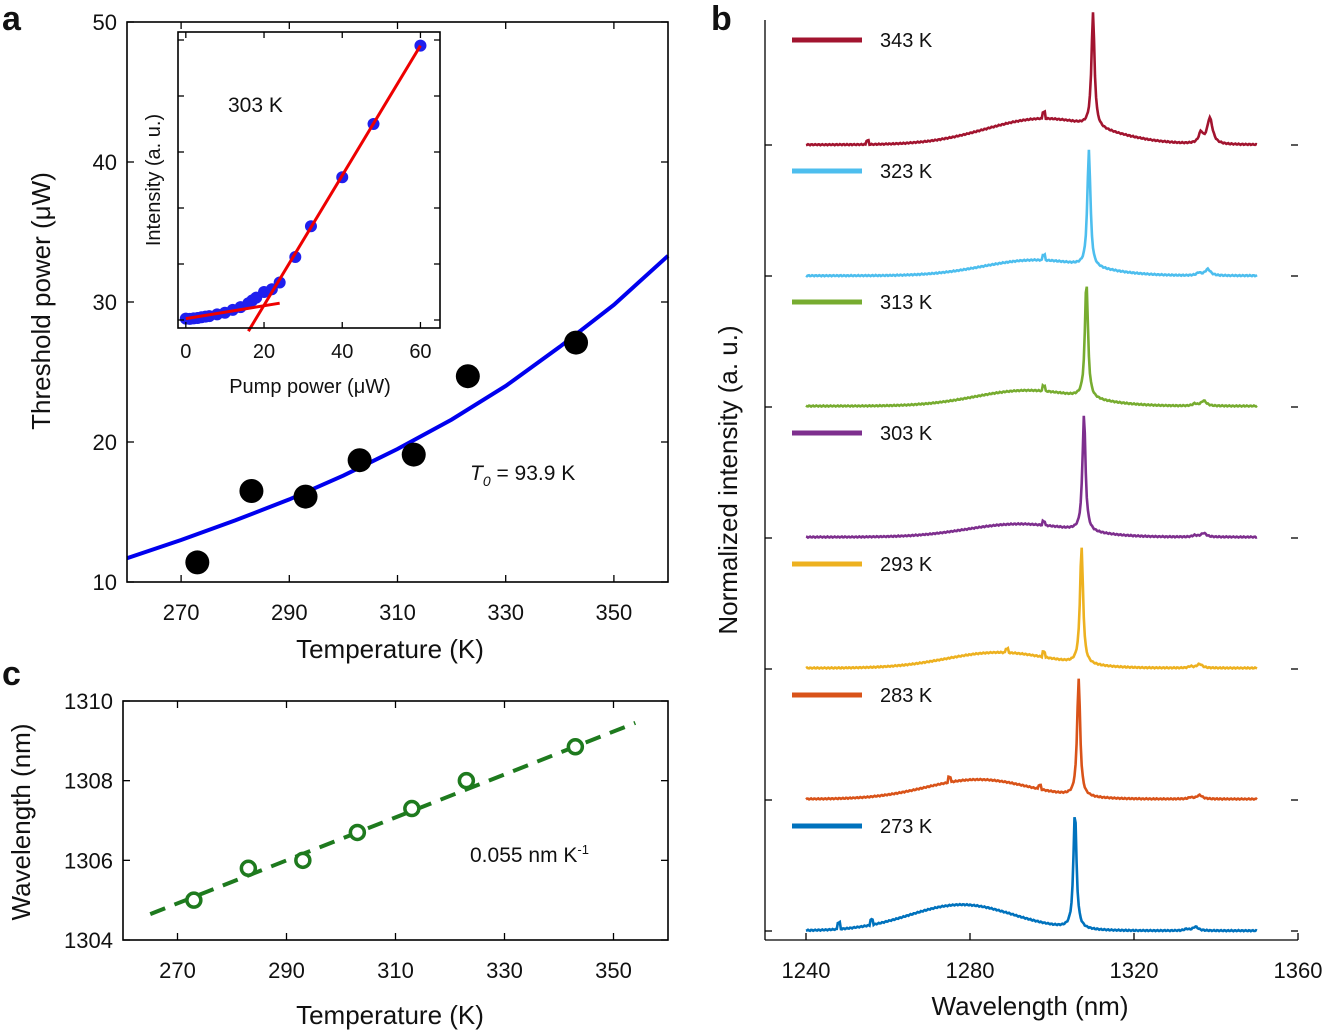 The height and width of the screenshot is (1033, 1332). Describe the element at coordinates (310, 387) in the screenshot. I see `inset-x-axis-label: Pump power (μW)` at that location.